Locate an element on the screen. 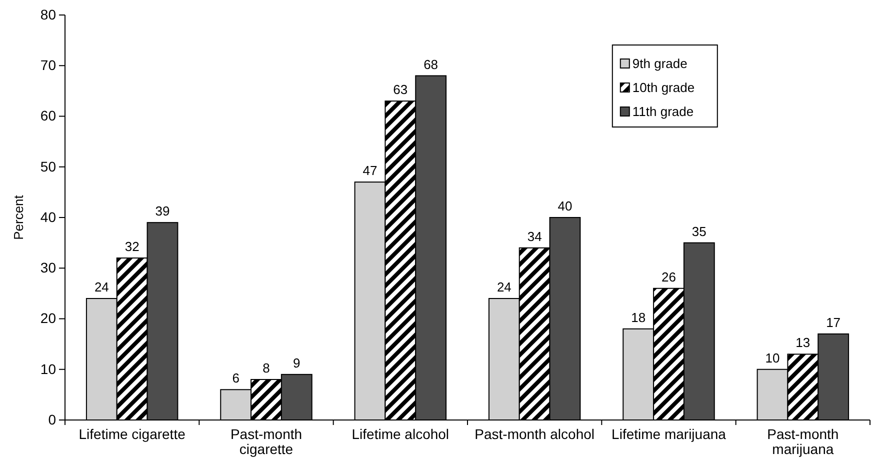  y-axis-title: Percent is located at coordinates (18, 217).